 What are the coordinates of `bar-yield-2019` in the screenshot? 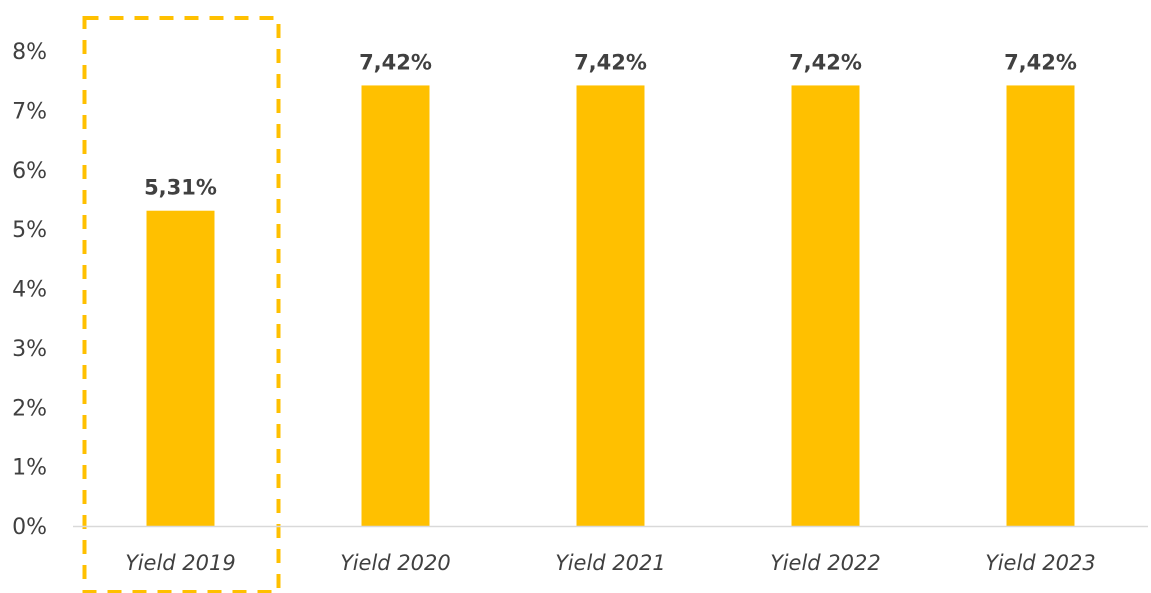 It's located at (180, 368).